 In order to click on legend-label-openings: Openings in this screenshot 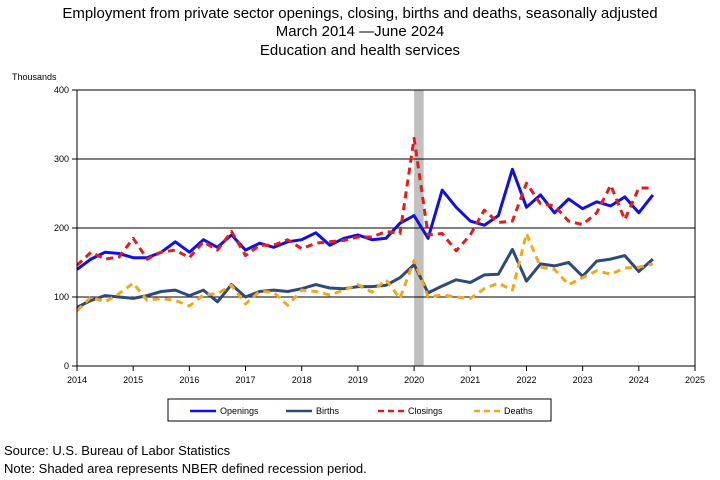, I will do `click(239, 411)`.